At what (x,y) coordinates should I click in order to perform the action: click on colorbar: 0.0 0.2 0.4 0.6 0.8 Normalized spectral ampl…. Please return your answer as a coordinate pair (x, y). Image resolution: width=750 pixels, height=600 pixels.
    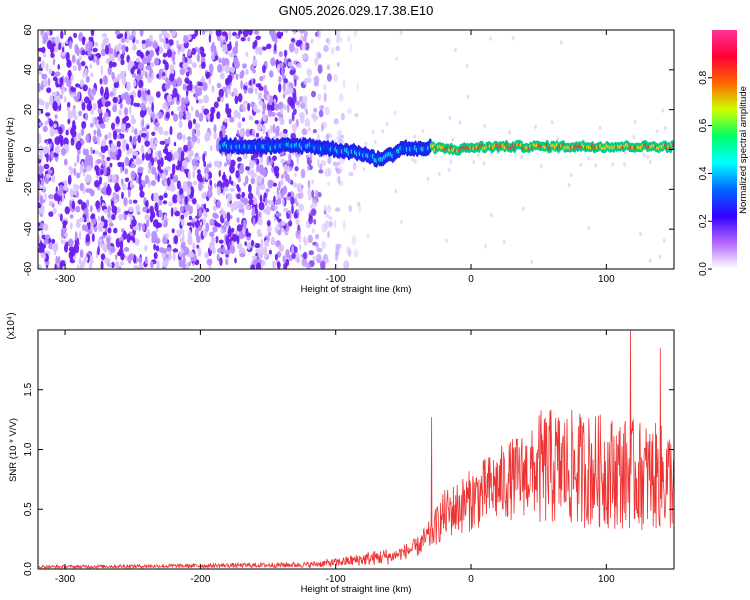
    Looking at the image, I should click on (723, 153).